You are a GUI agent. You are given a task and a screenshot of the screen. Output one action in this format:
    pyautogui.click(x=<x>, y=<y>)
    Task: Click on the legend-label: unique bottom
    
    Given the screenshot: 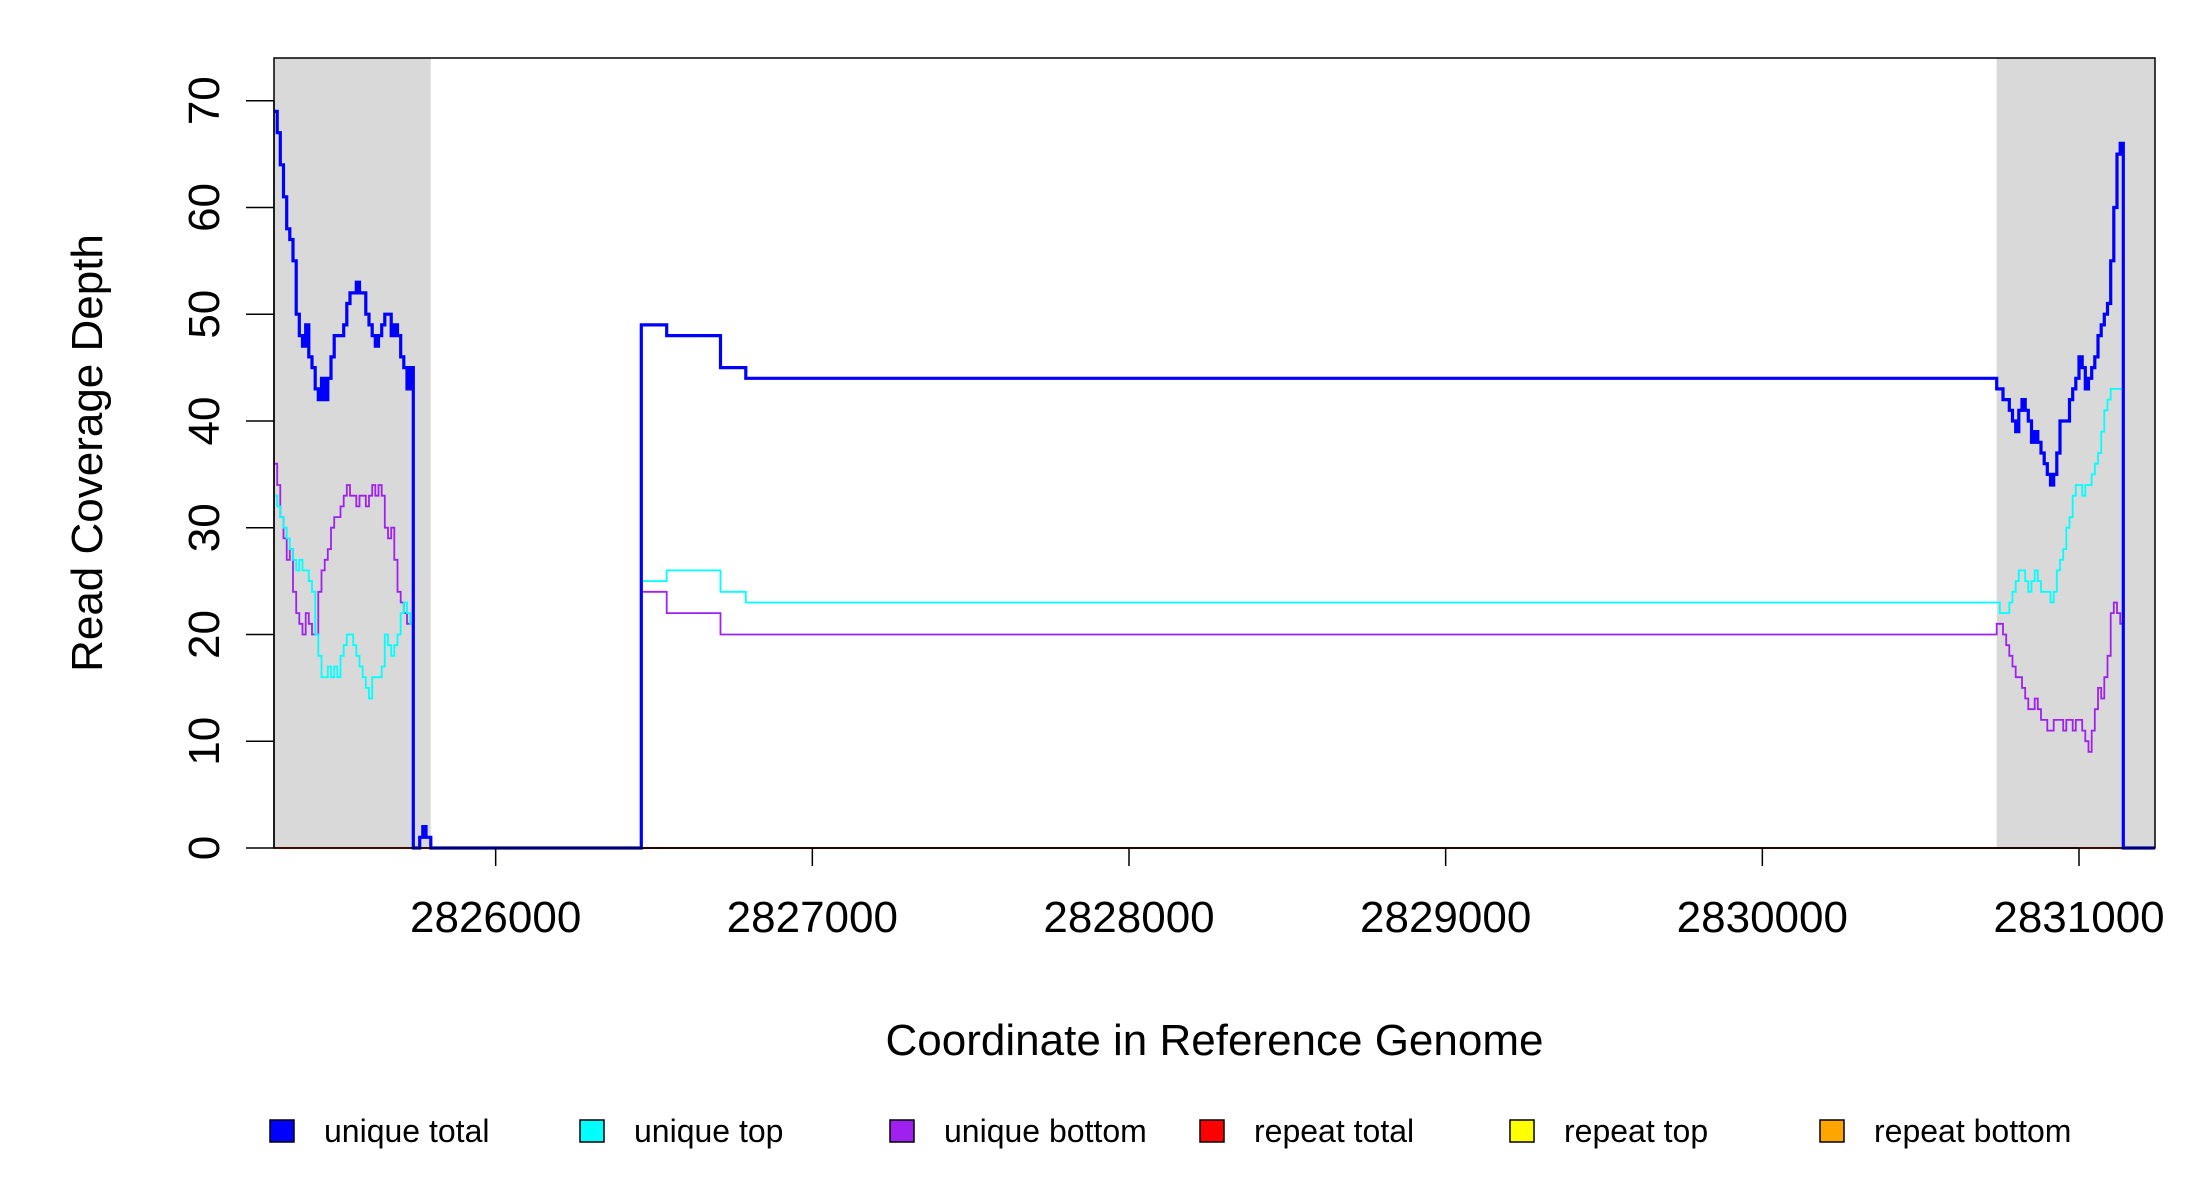 What is the action you would take?
    pyautogui.click(x=1045, y=1131)
    